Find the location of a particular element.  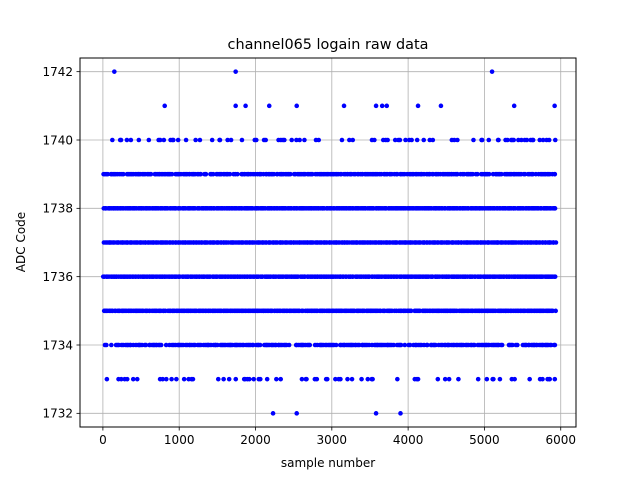

y-tick-label: 1740 is located at coordinates (57, 140).